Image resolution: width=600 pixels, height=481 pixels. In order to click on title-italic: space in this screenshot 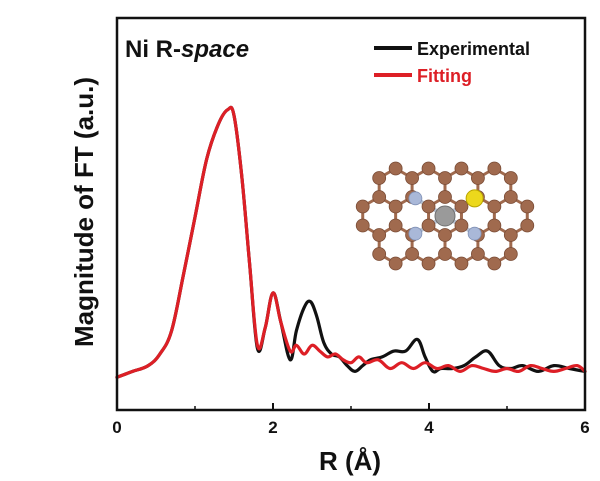, I will do `click(215, 49)`.